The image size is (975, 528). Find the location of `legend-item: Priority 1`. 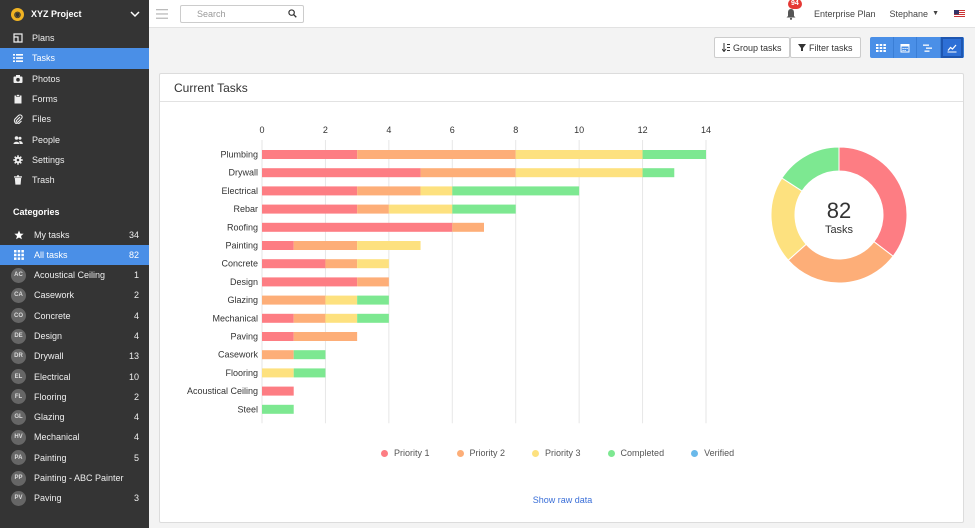

legend-item: Priority 1 is located at coordinates (405, 453).